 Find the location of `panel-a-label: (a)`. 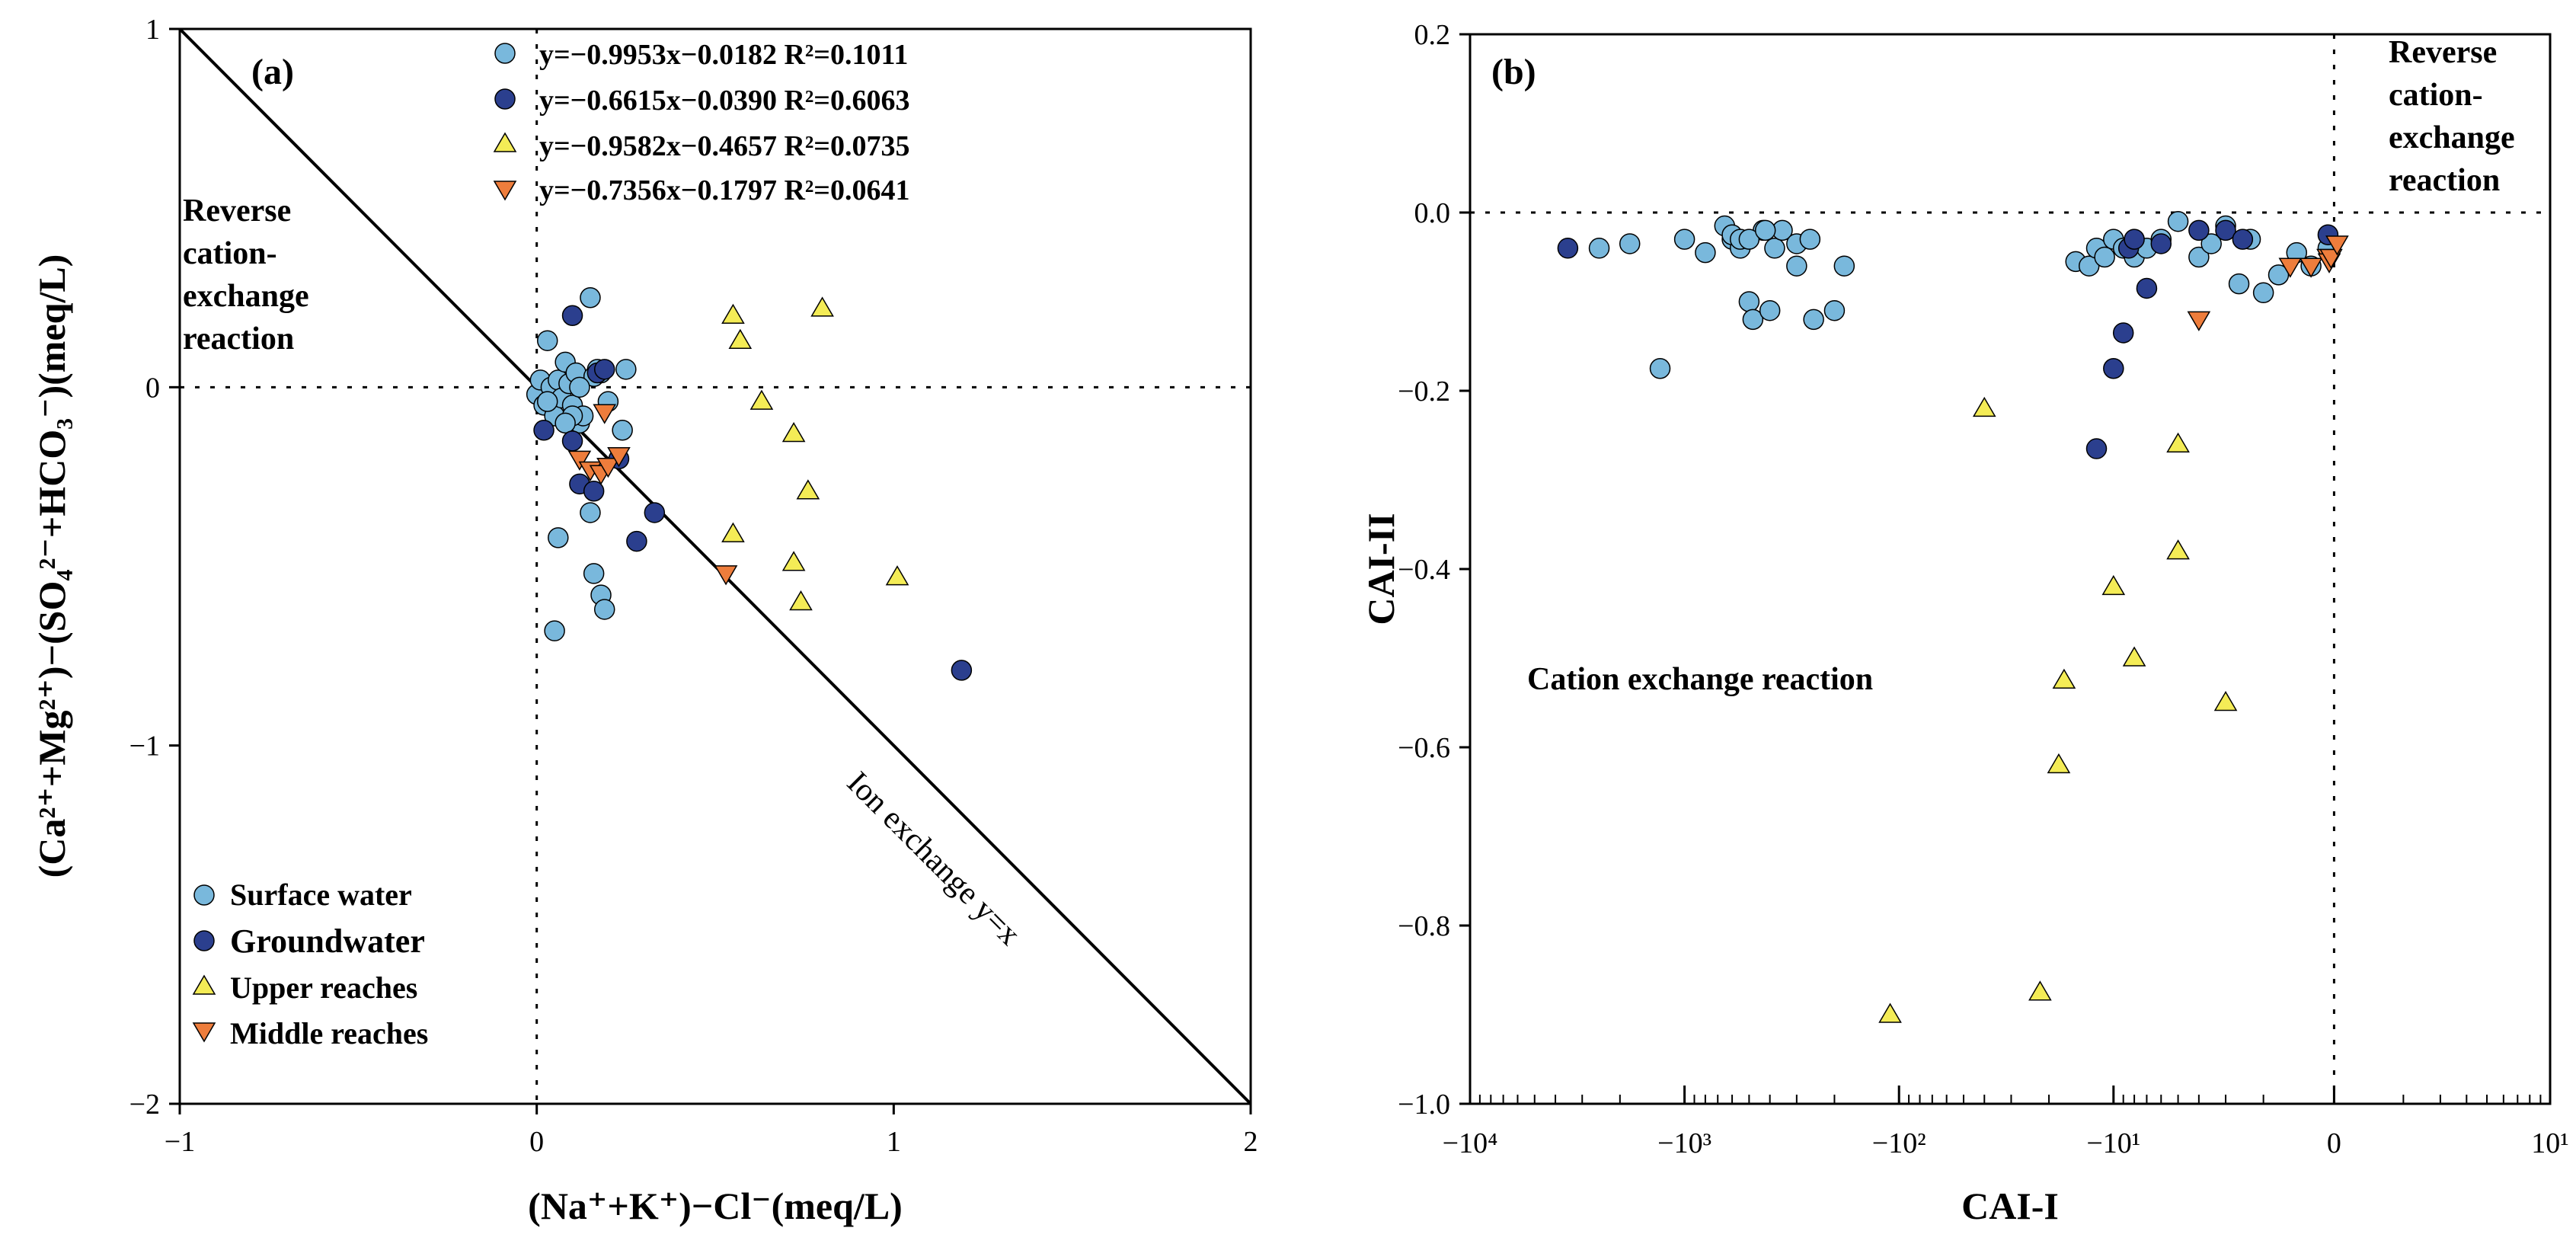

panel-a-label: (a) is located at coordinates (272, 72).